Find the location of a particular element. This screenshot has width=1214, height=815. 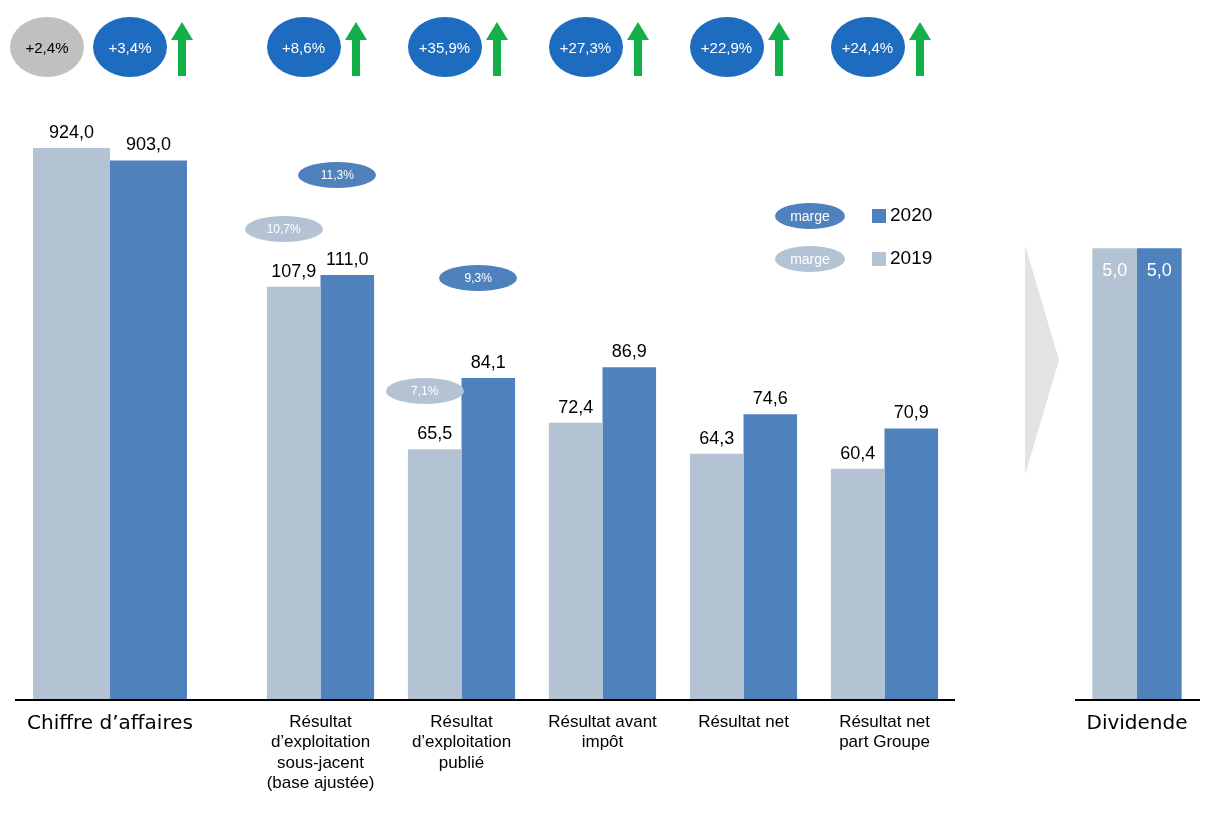

x-tick-label: Résultat d’exploitation sous-jacent (base ajustée) is located at coordinates (320, 752).